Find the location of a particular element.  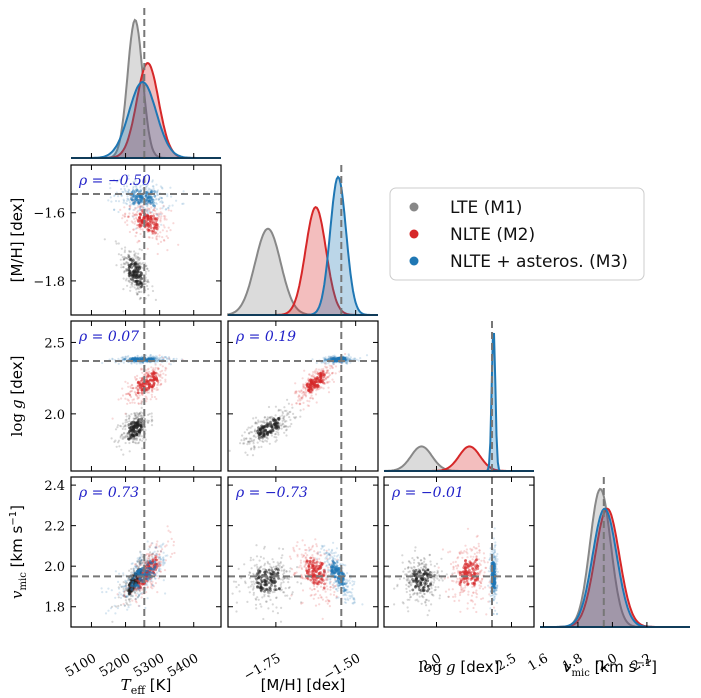

panel-vmic-vs-mh is located at coordinates (303, 552).